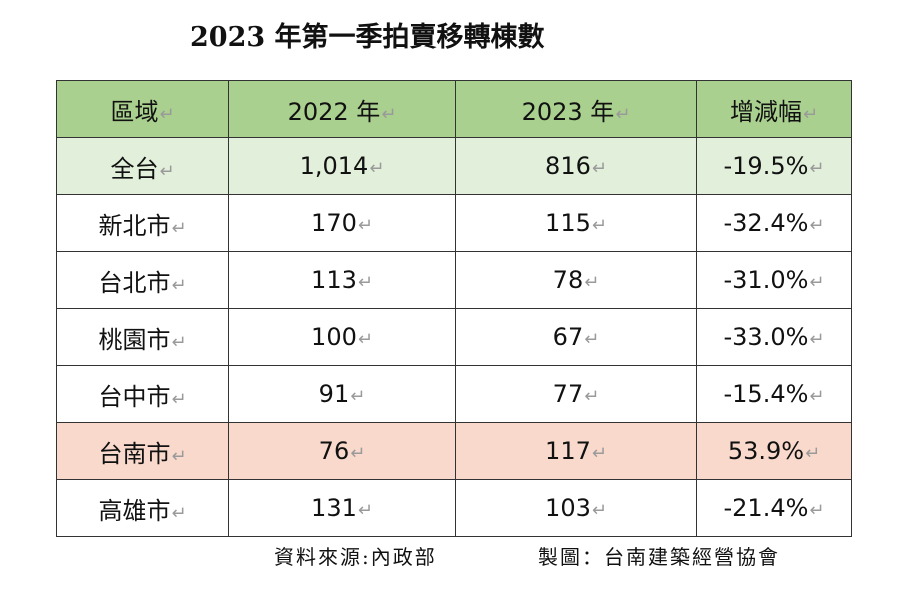 The image size is (900, 604). I want to click on cell-value: 115, so click(568, 223).